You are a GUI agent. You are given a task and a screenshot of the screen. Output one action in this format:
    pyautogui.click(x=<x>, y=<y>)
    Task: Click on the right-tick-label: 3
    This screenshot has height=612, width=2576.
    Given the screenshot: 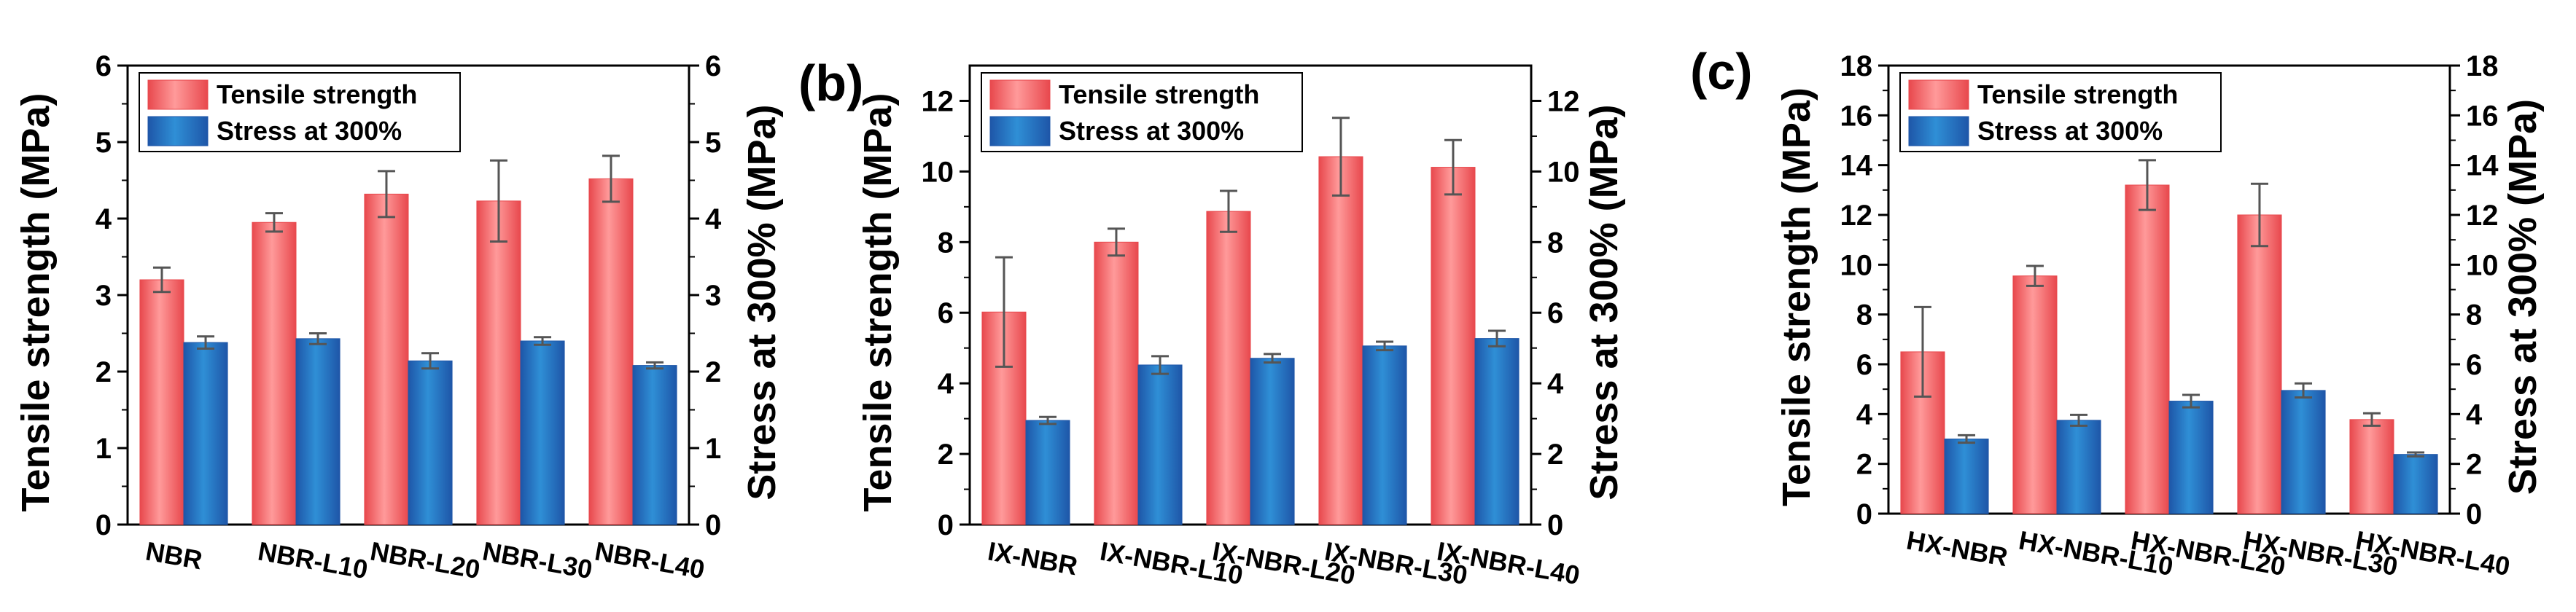 What is the action you would take?
    pyautogui.click(x=713, y=296)
    